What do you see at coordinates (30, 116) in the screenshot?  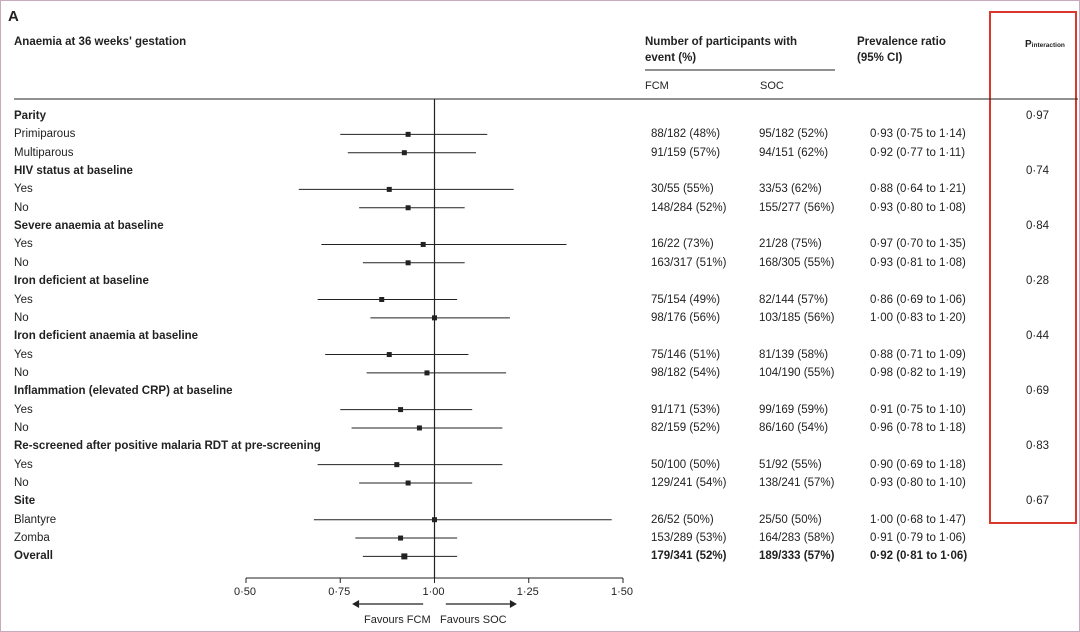 I see `group-heading: Parity` at bounding box center [30, 116].